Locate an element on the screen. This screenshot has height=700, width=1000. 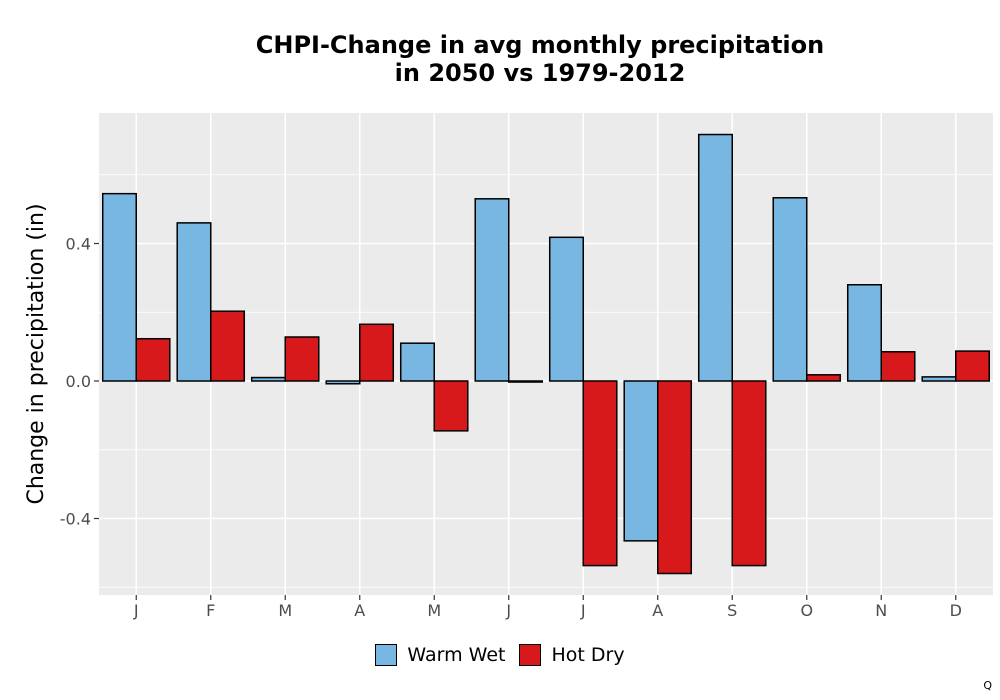
x-tick-label: S is located at coordinates (732, 610).